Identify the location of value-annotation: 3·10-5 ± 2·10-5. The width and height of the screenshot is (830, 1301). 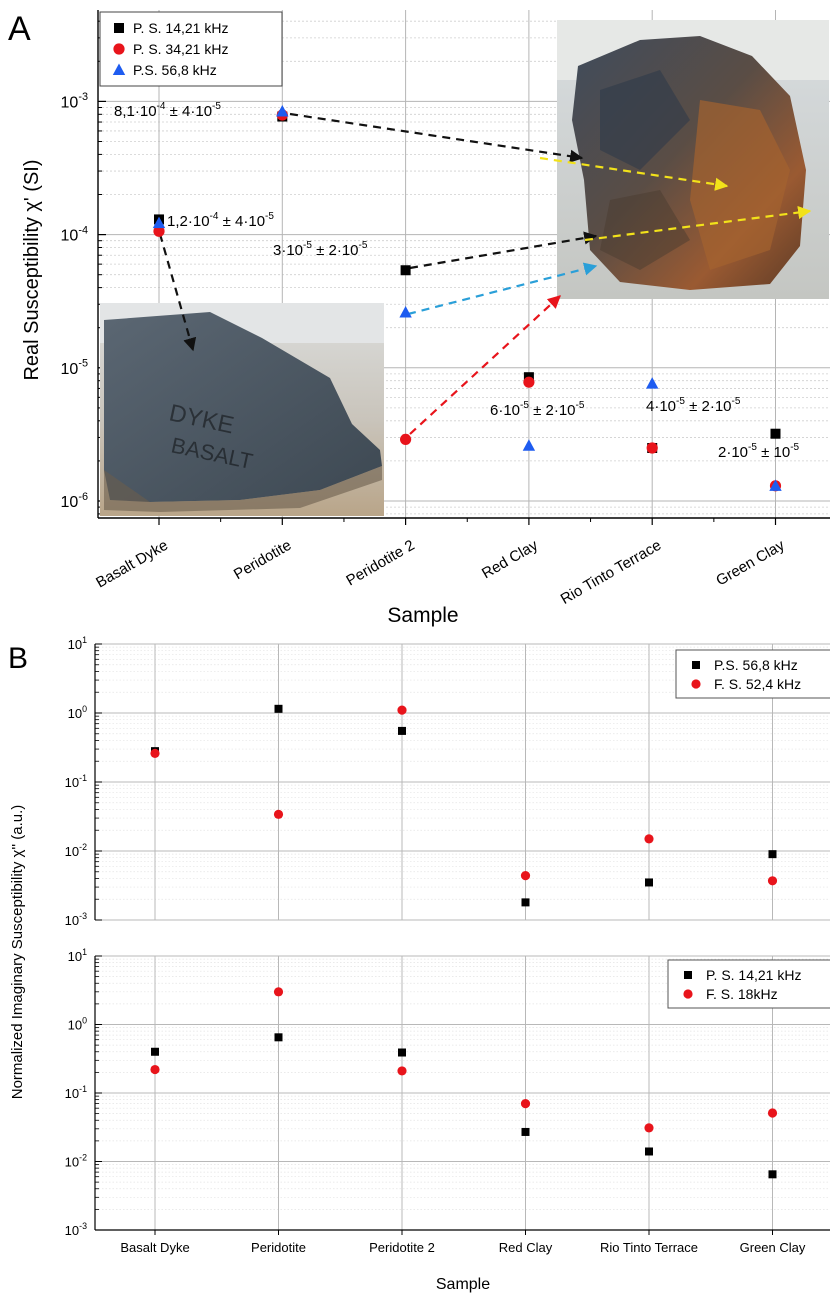
(320, 249).